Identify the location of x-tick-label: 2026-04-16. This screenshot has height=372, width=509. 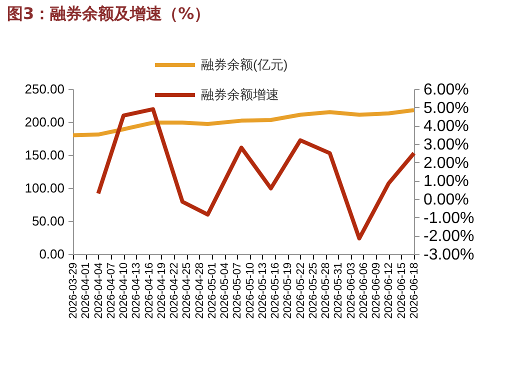
(149, 290).